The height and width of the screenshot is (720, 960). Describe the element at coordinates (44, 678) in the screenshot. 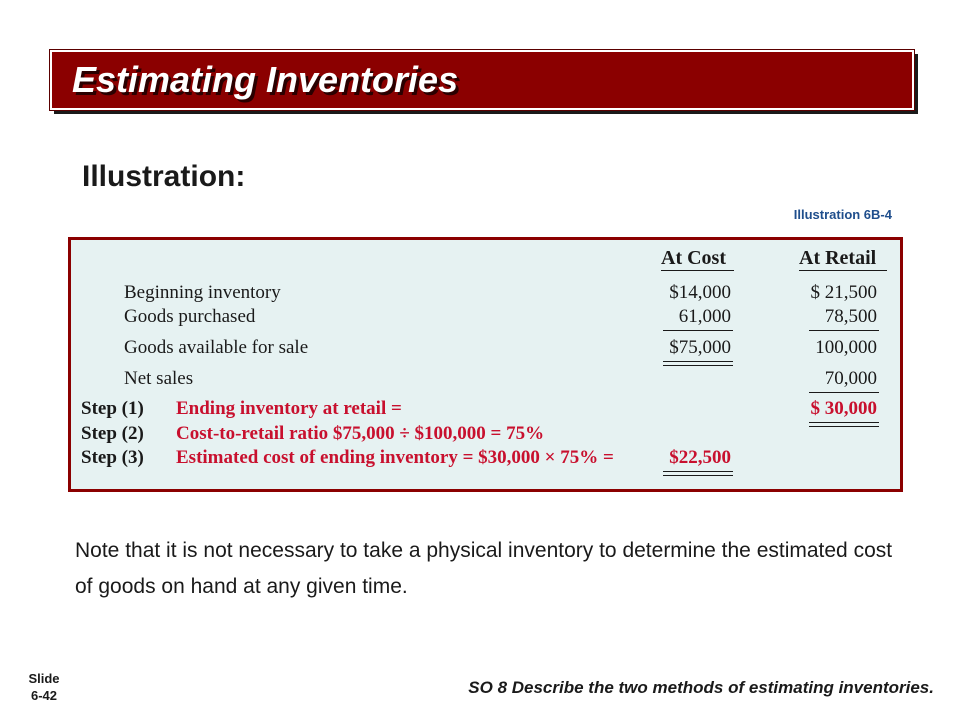

I see `slide-label: Slide` at that location.